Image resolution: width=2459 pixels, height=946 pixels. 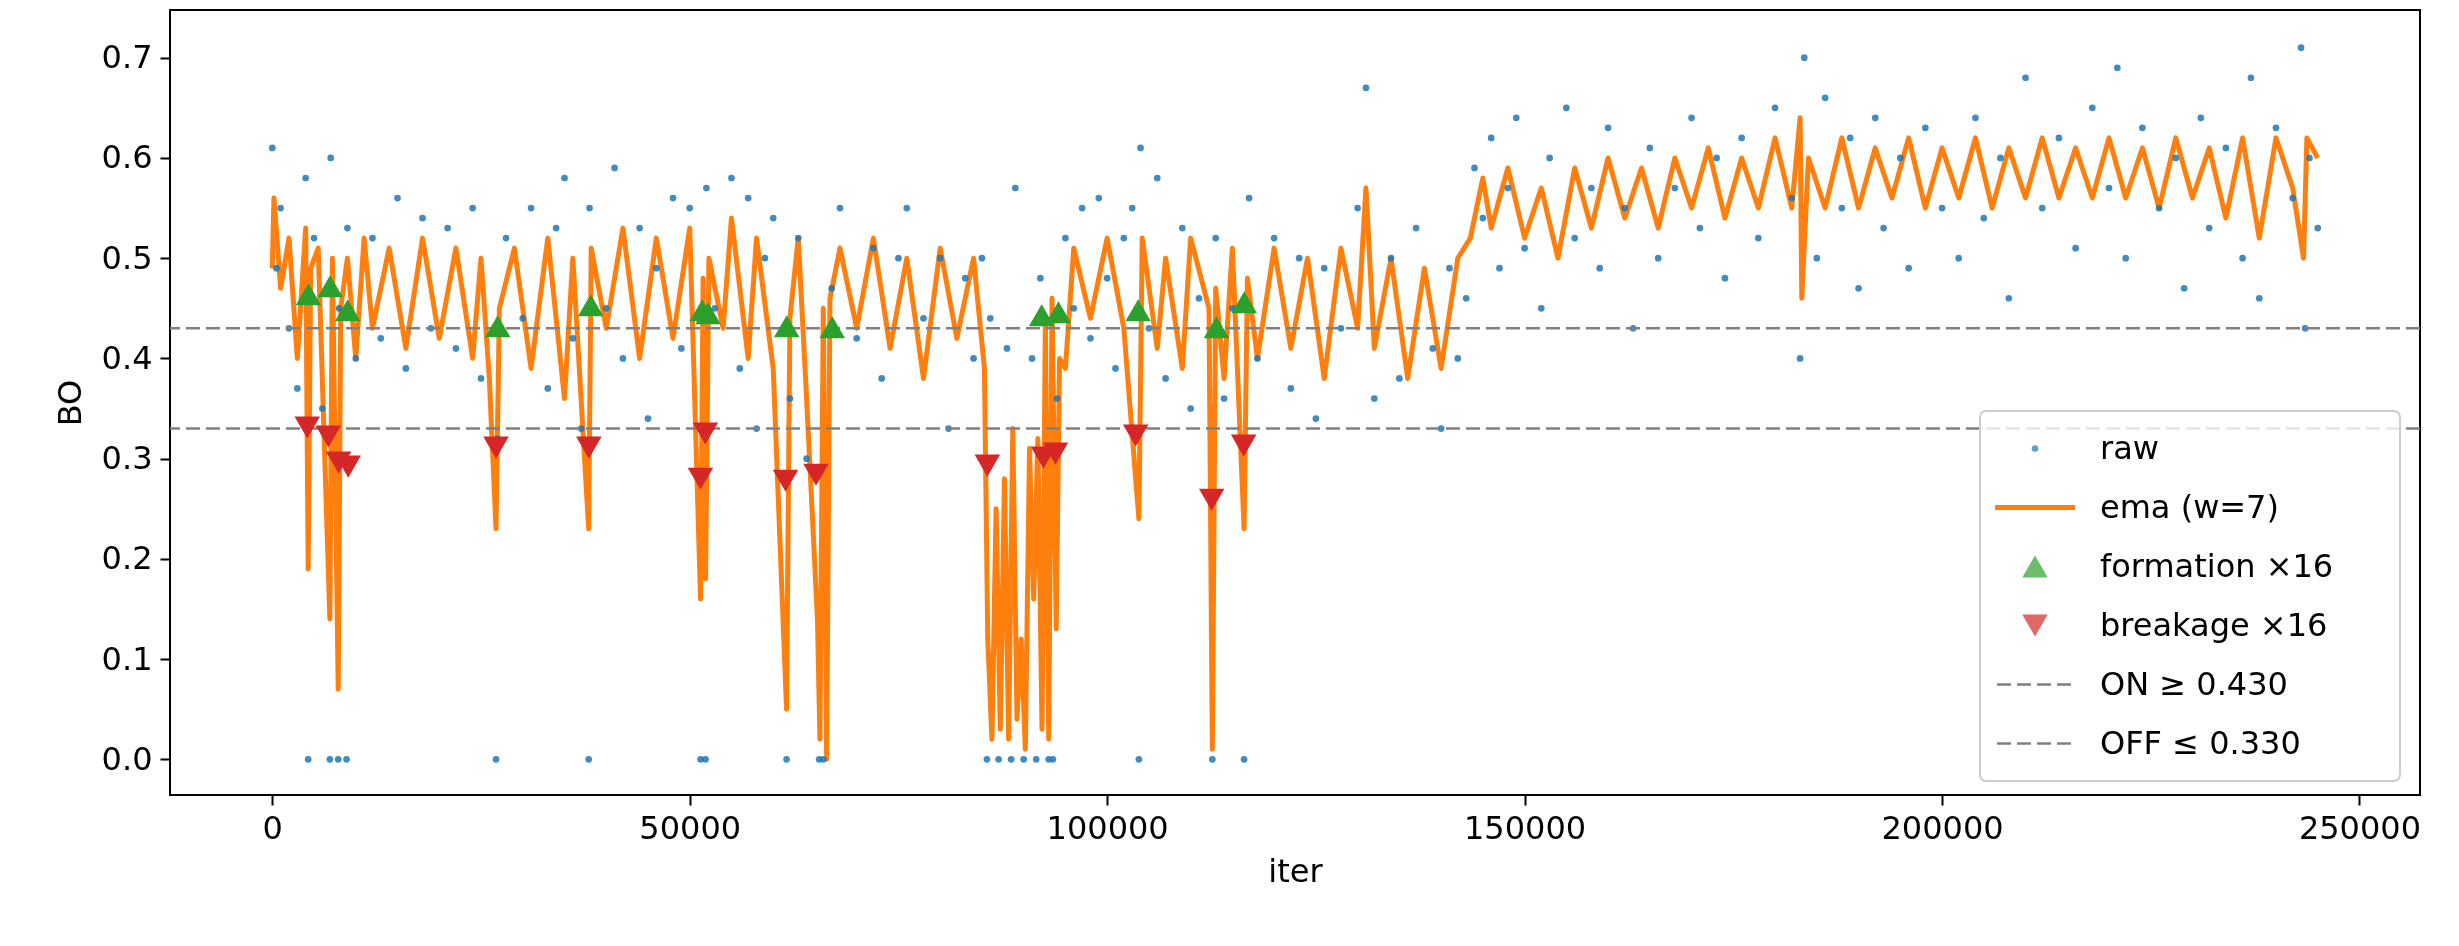 What do you see at coordinates (127, 57) in the screenshot?
I see `y-tick-label: 0.7` at bounding box center [127, 57].